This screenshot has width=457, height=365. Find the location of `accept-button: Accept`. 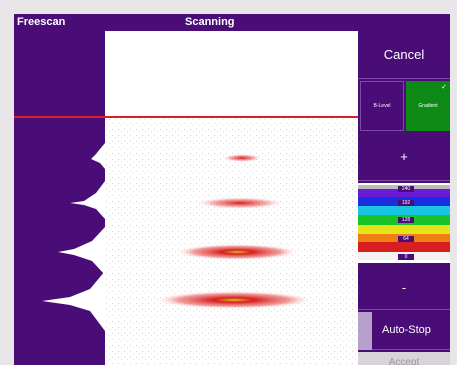

accept-button: Accept is located at coordinates (404, 358).